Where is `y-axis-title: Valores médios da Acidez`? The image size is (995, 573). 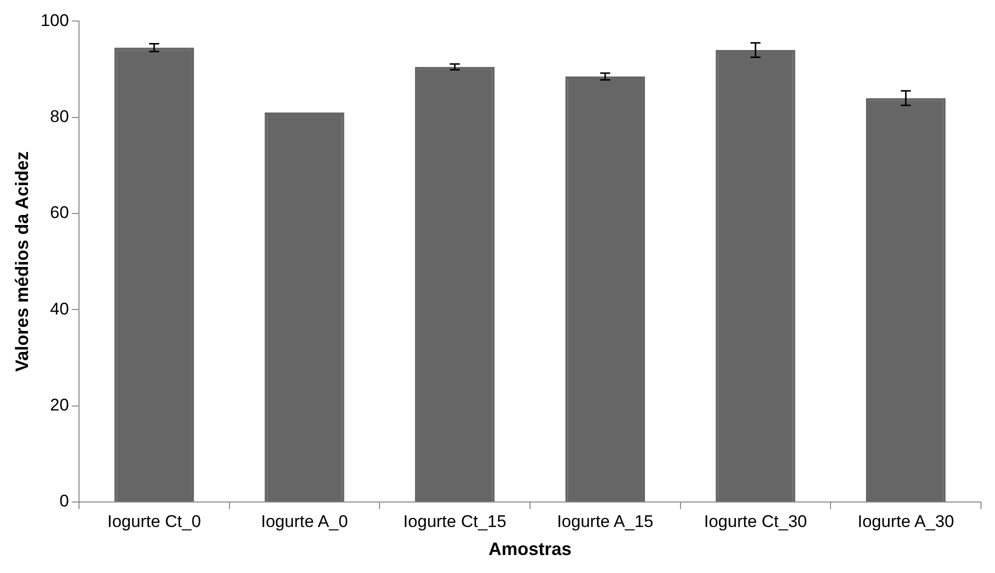 y-axis-title: Valores médios da Acidez is located at coordinates (22, 261).